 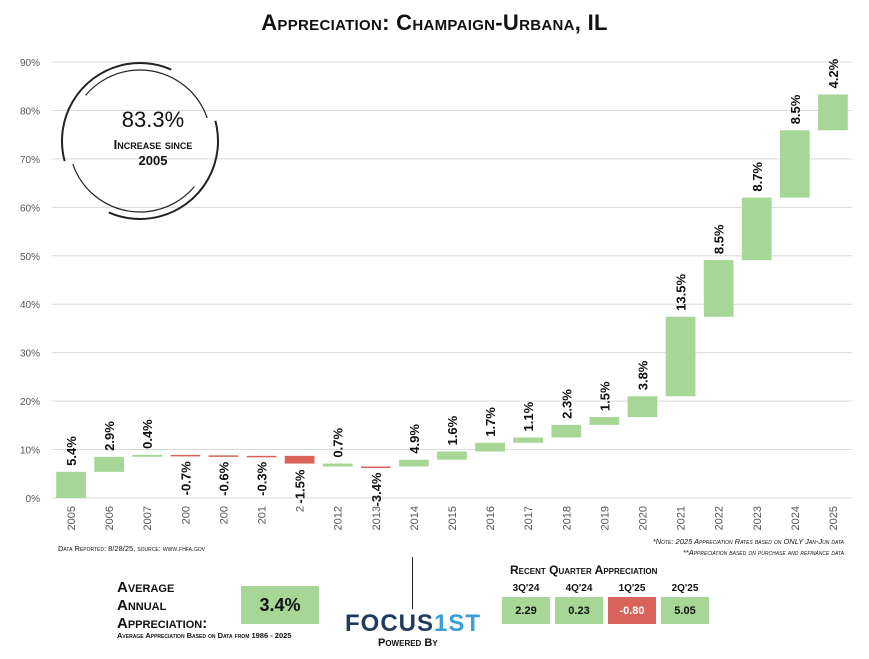 I want to click on x-tick-label: 2024, so click(x=796, y=518).